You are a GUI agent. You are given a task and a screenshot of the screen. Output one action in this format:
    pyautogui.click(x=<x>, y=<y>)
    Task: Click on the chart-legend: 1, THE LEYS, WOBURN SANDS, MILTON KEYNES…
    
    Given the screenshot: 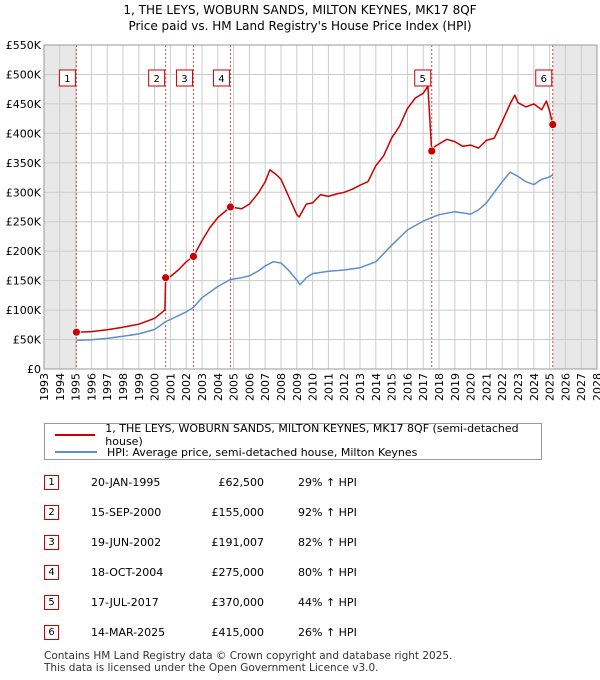 What is the action you would take?
    pyautogui.click(x=293, y=441)
    